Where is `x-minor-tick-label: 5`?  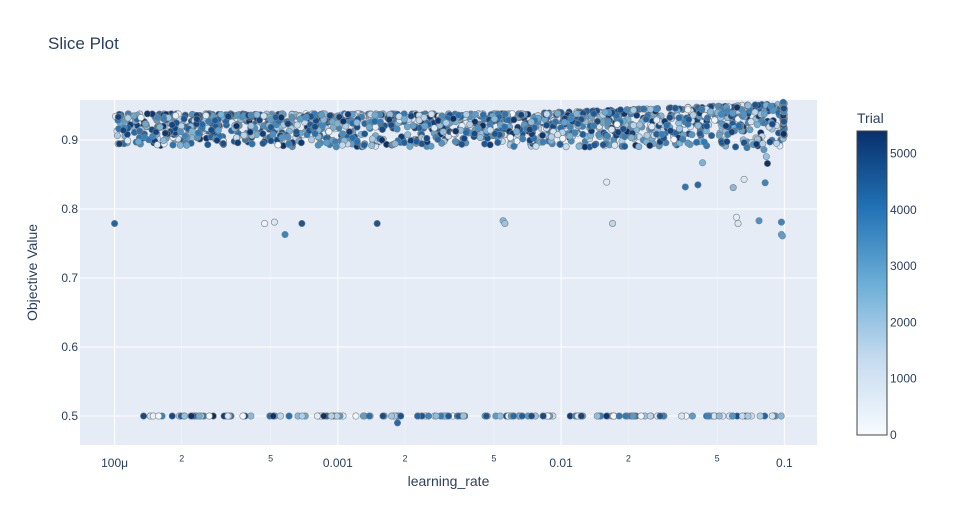
x-minor-tick-label: 5 is located at coordinates (270, 458).